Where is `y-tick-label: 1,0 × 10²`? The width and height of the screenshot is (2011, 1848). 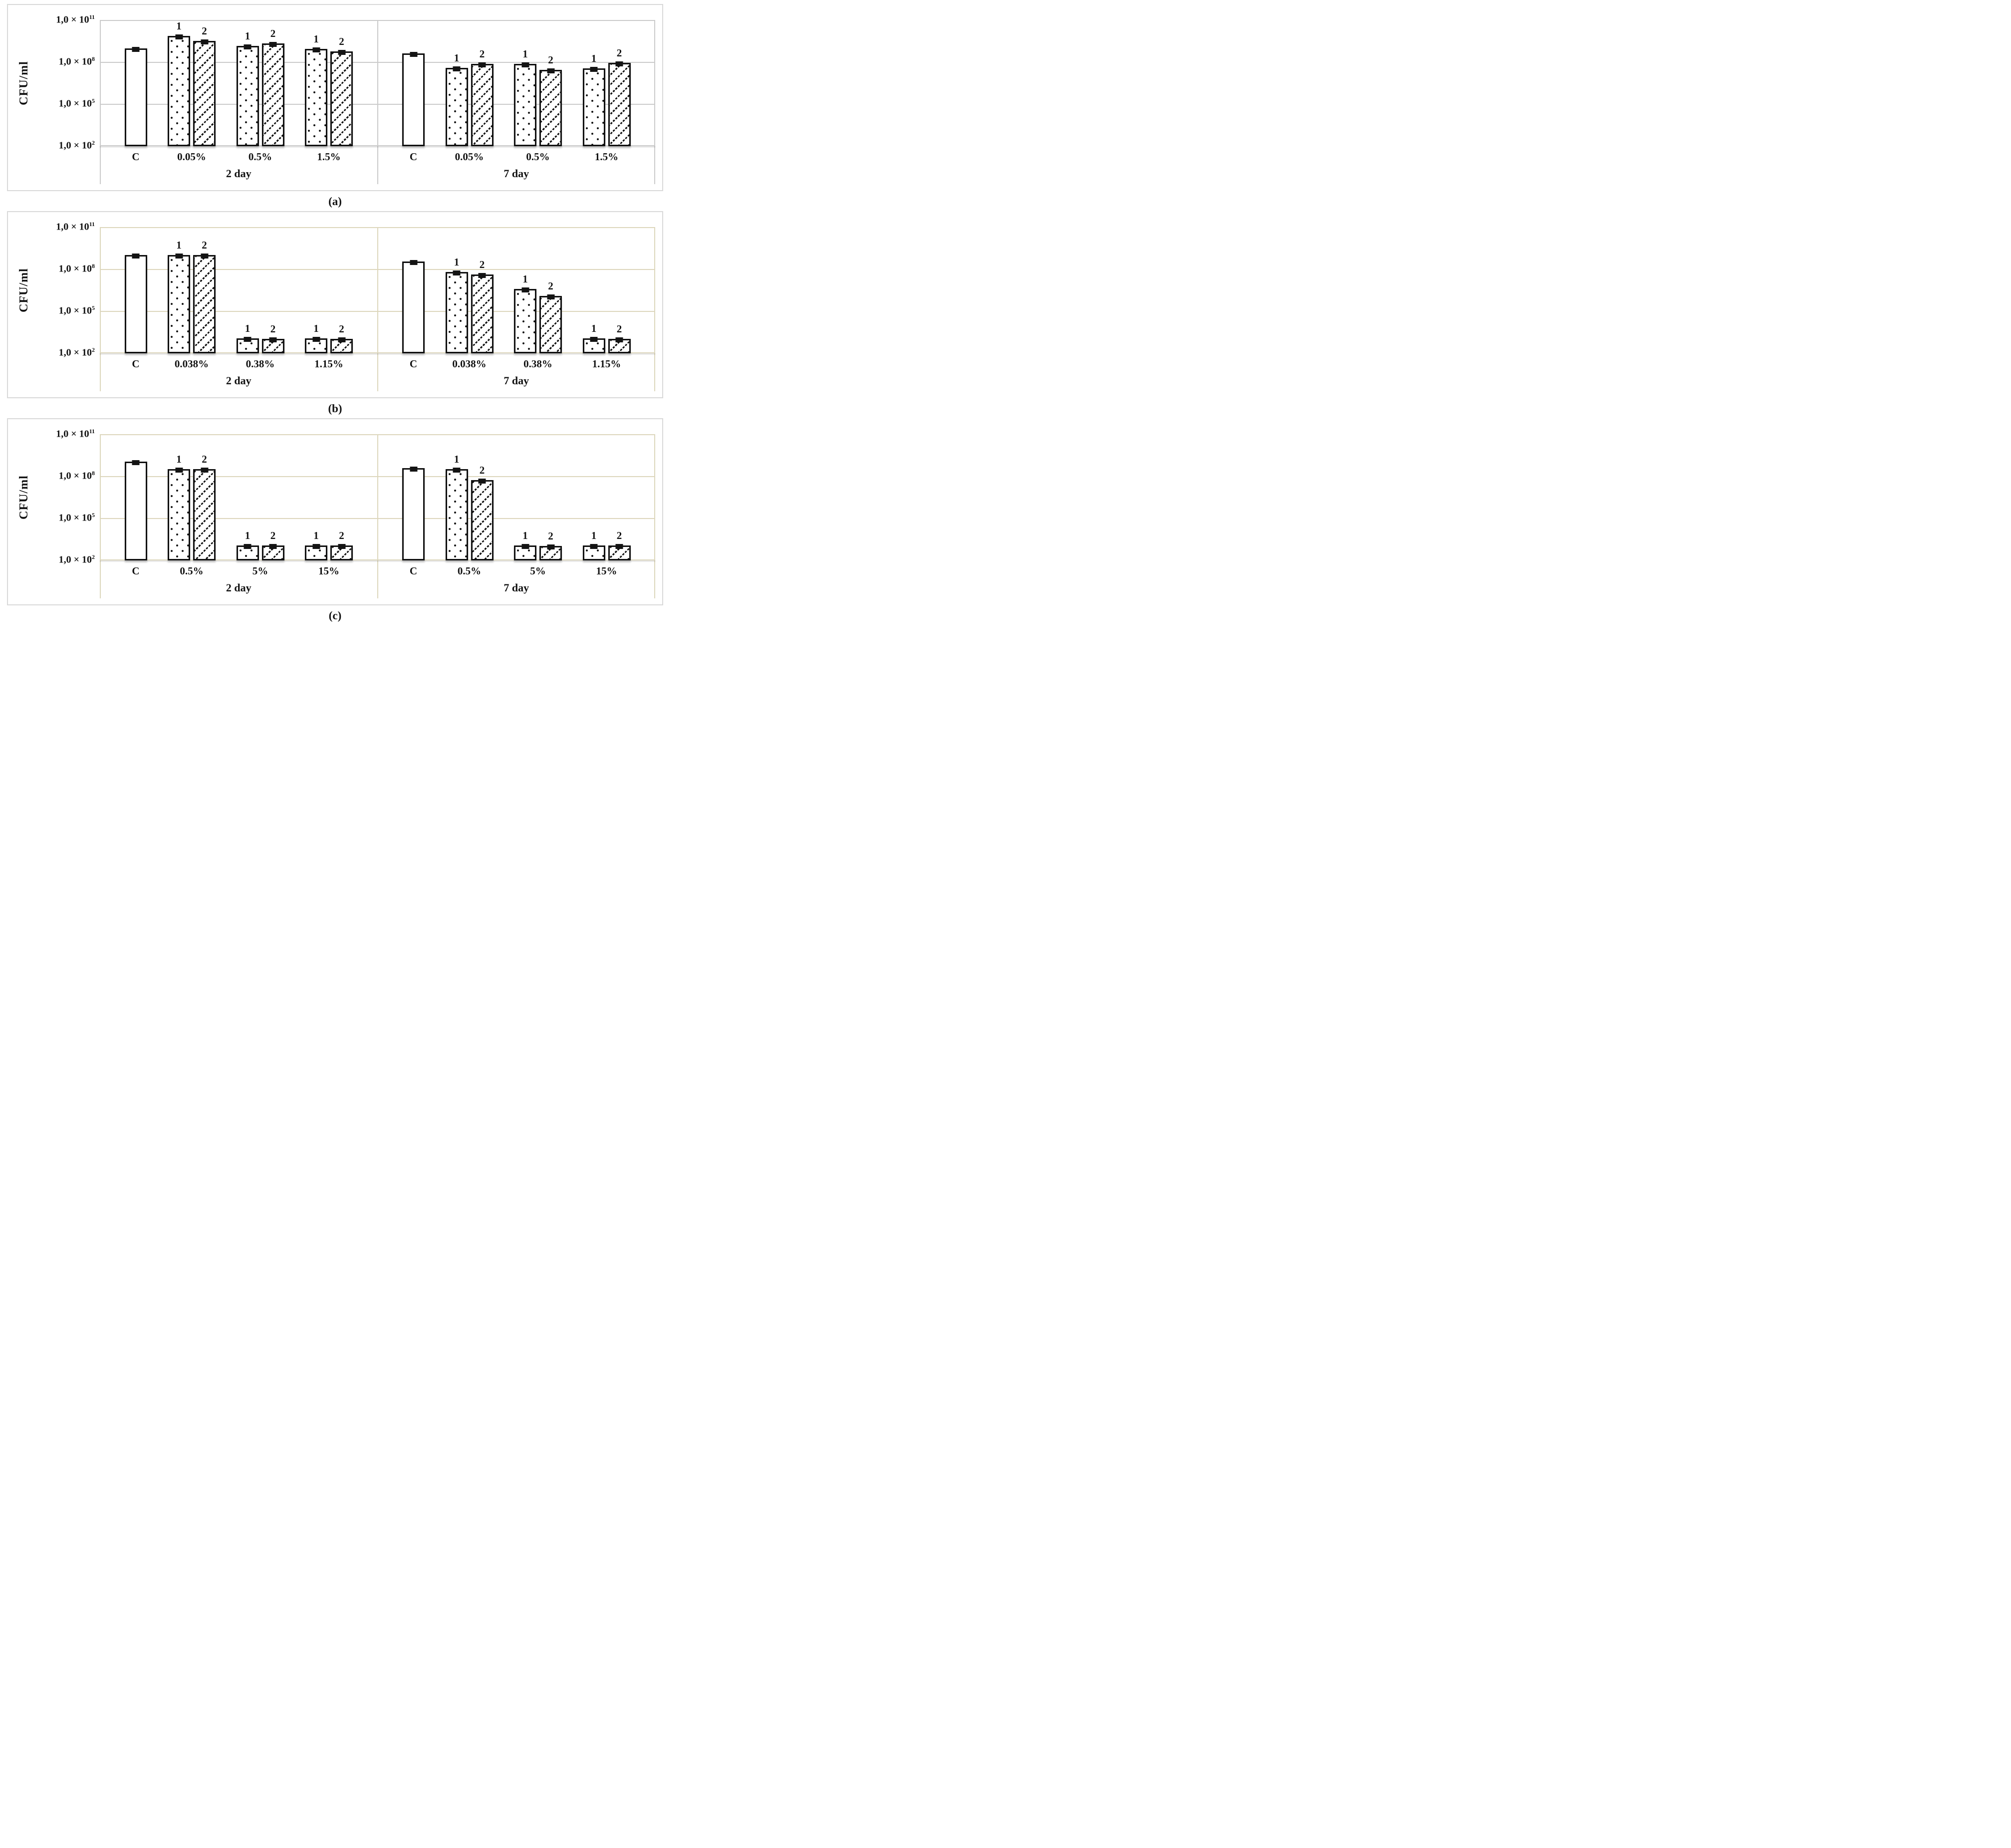 y-tick-label: 1,0 × 10² is located at coordinates (77, 145).